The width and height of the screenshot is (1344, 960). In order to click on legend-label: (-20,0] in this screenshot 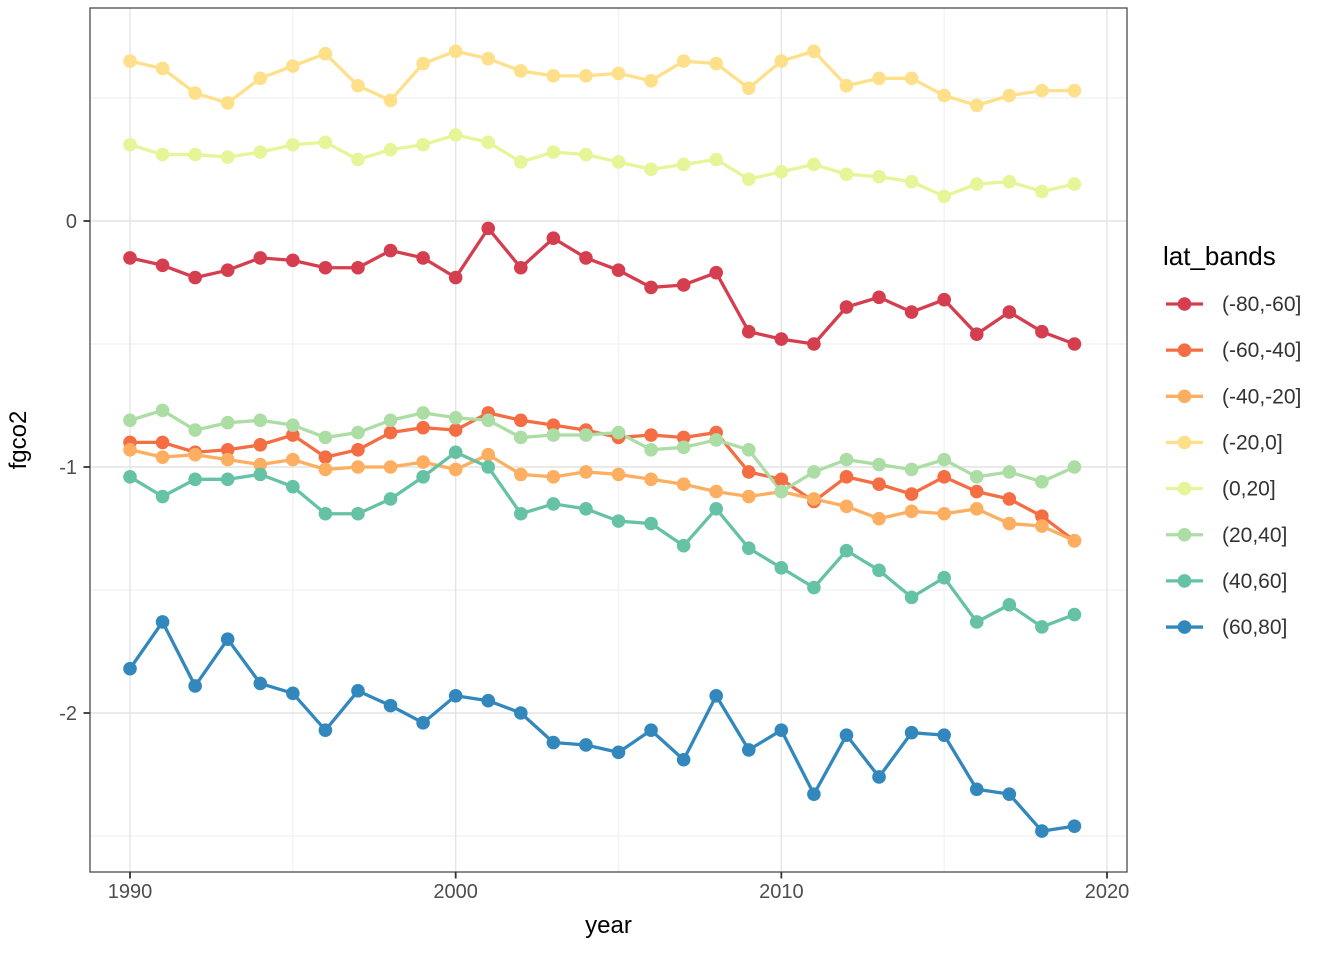, I will do `click(1252, 442)`.